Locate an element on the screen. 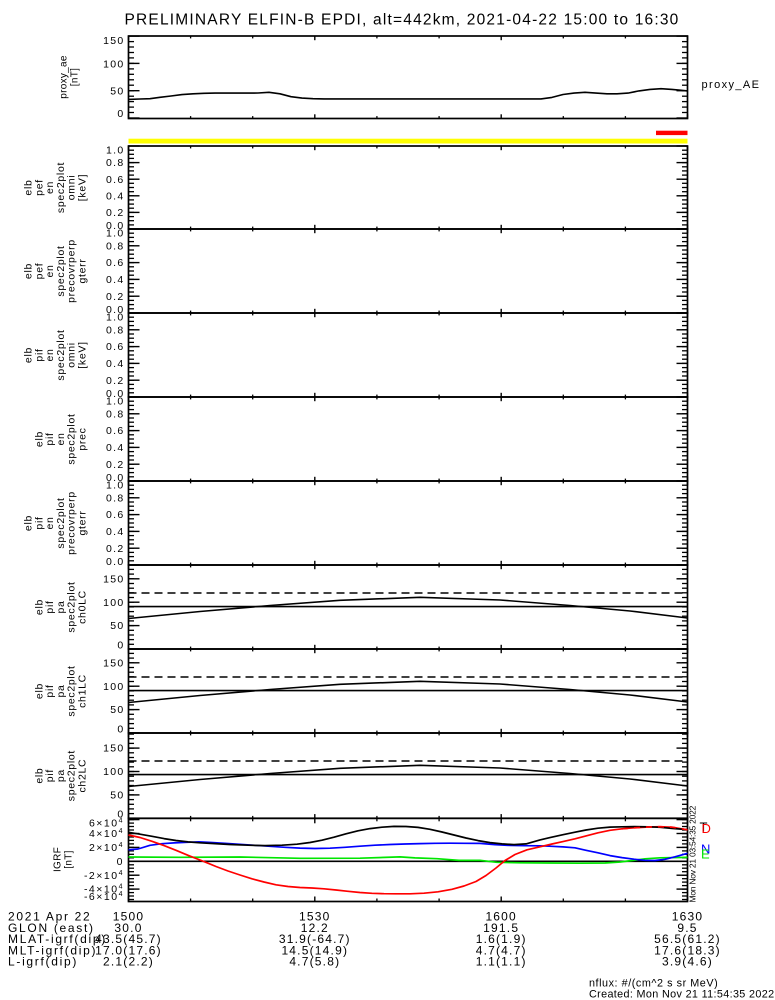  svg-text: 1.1(1.1) is located at coordinates (501, 962).